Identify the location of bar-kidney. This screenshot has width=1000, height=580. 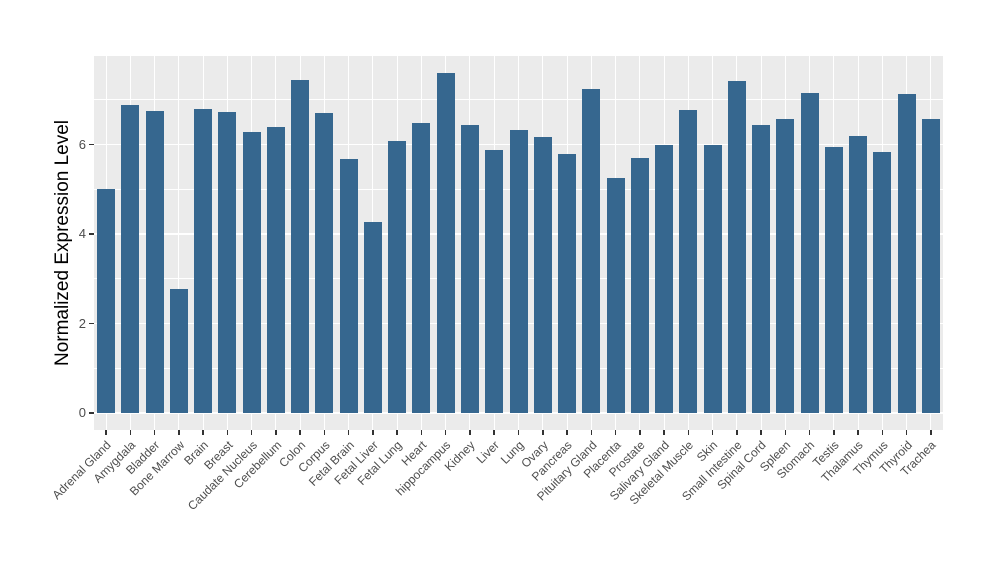
(469, 268).